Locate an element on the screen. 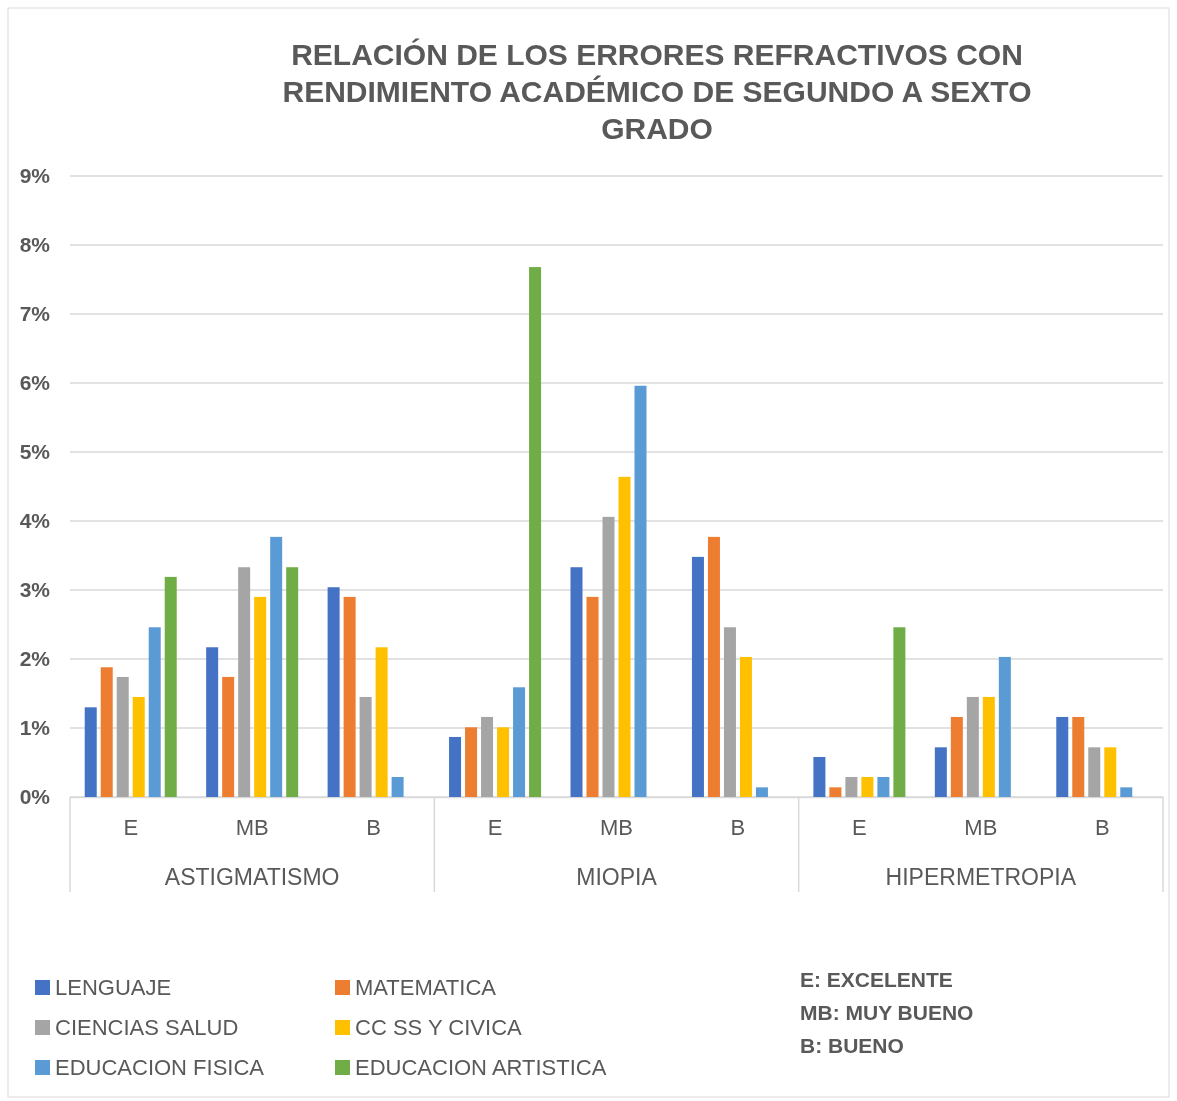 This screenshot has width=1177, height=1101. y-tick-label: 5% is located at coordinates (35, 452).